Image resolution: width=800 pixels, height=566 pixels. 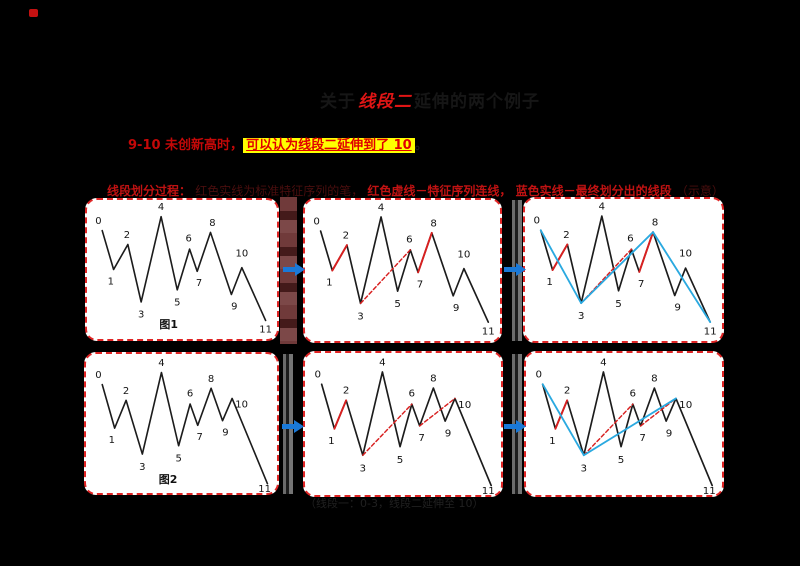 I want to click on corner-red-mark, so click(x=33, y=13).